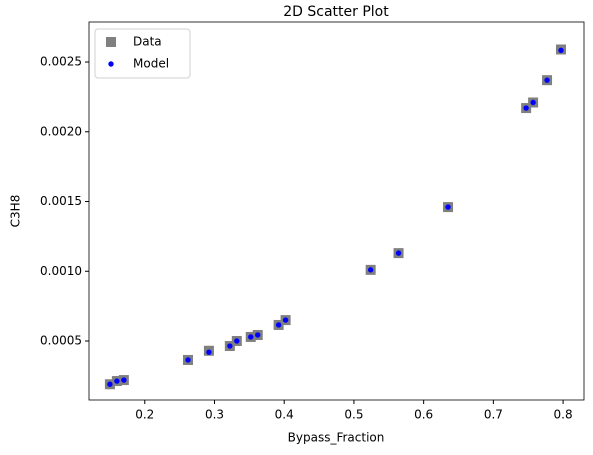  Describe the element at coordinates (144, 415) in the screenshot. I see `x-tick-label: 0.2` at that location.